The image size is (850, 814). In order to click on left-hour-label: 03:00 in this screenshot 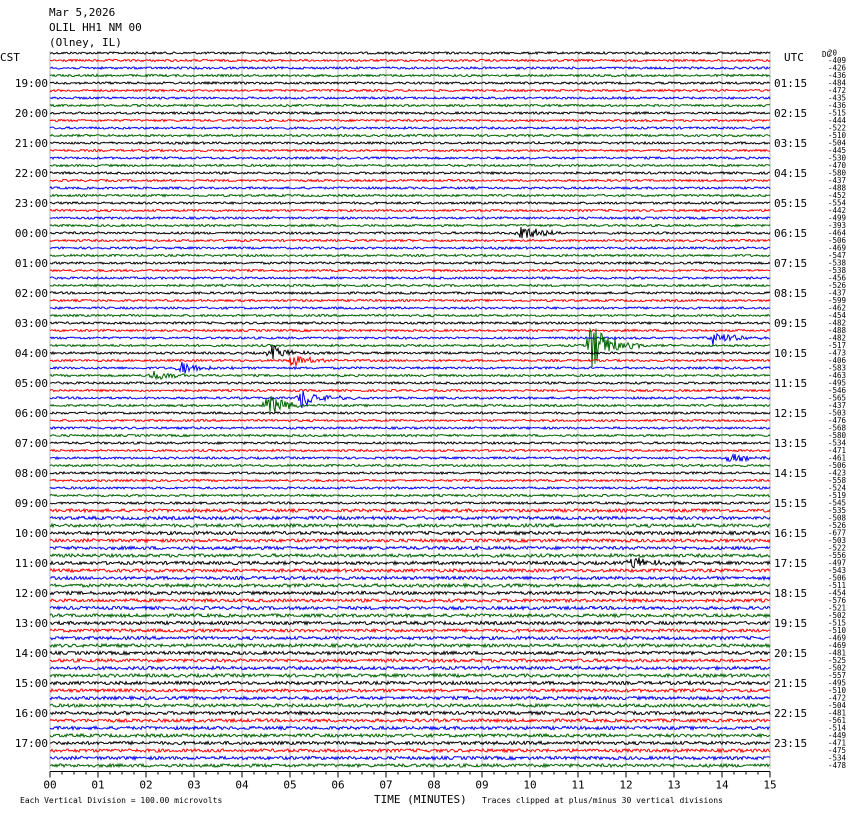, I will do `click(31, 323)`.